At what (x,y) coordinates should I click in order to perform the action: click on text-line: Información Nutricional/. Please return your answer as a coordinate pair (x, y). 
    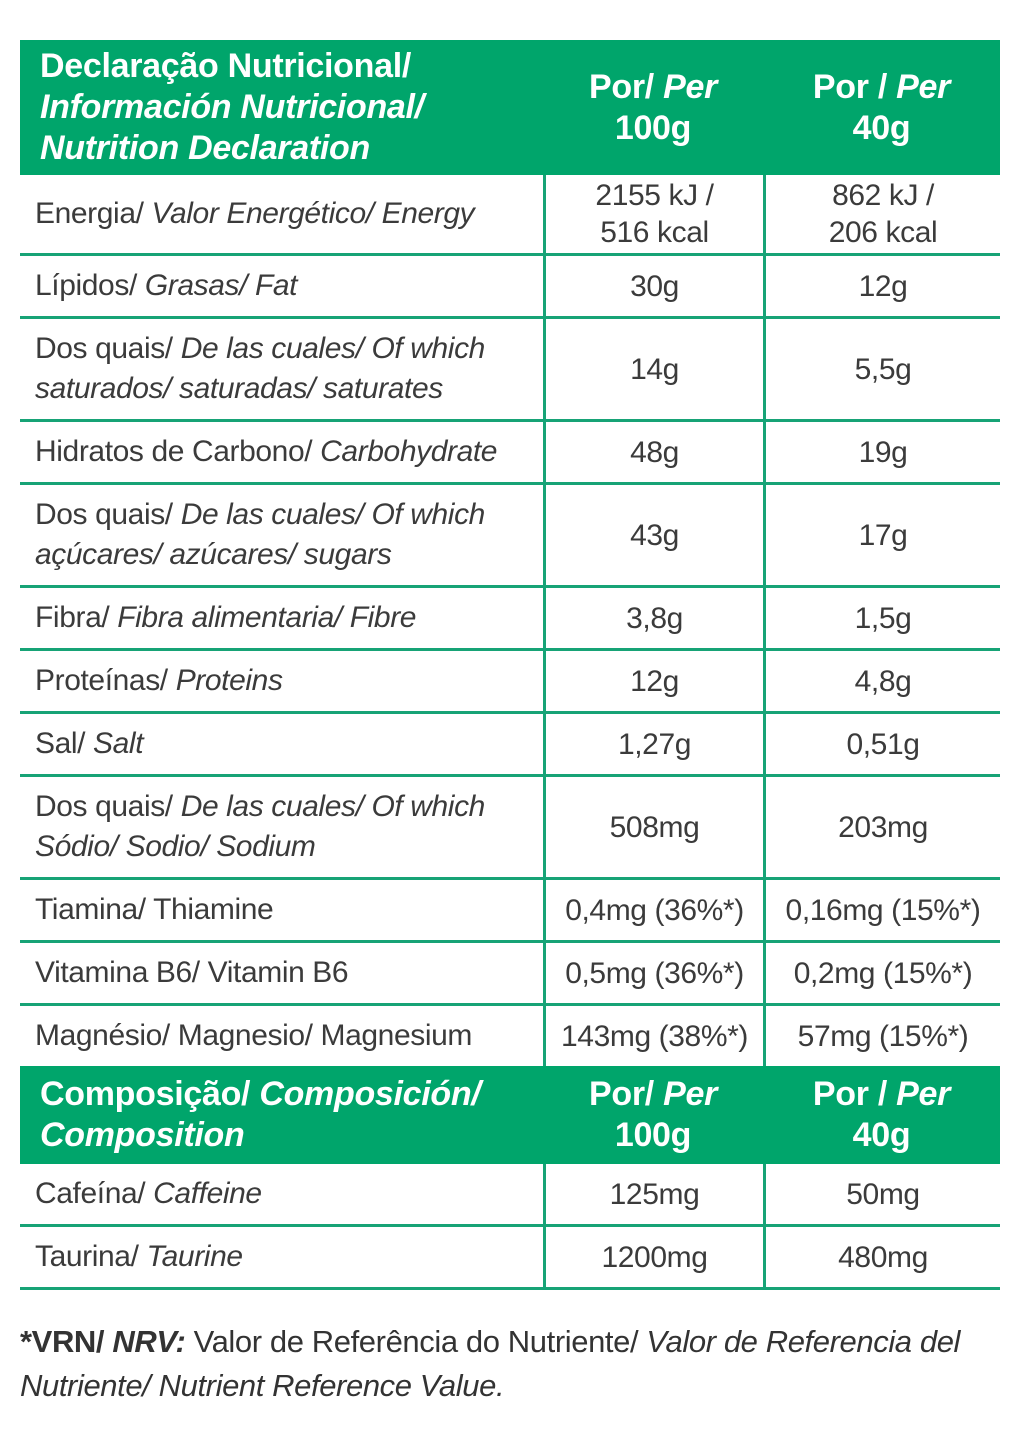
    Looking at the image, I should click on (291, 107).